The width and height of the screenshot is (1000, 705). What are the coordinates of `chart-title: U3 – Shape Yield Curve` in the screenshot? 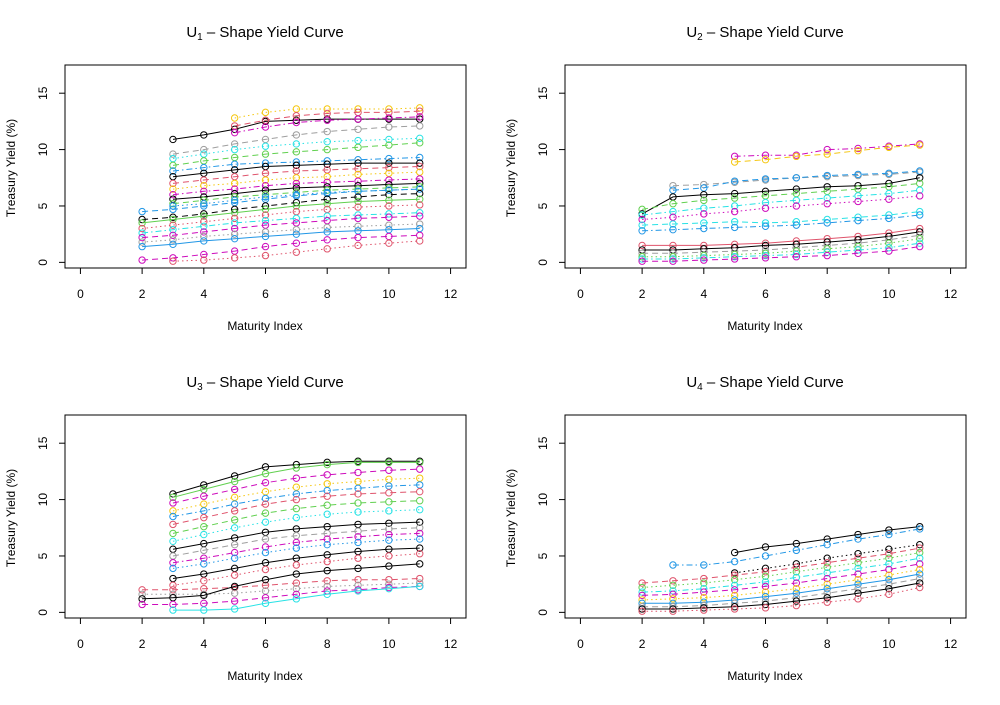 It's located at (264, 383).